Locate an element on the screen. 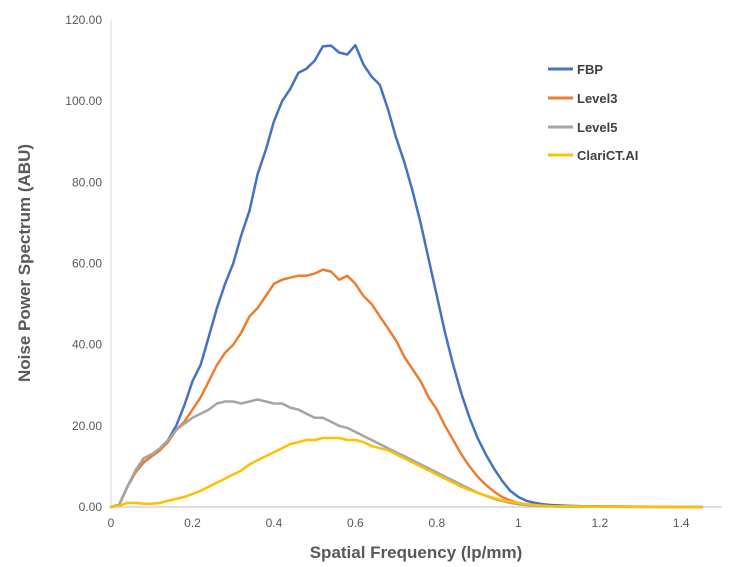  y-tick-label: 120.00 is located at coordinates (83, 20).